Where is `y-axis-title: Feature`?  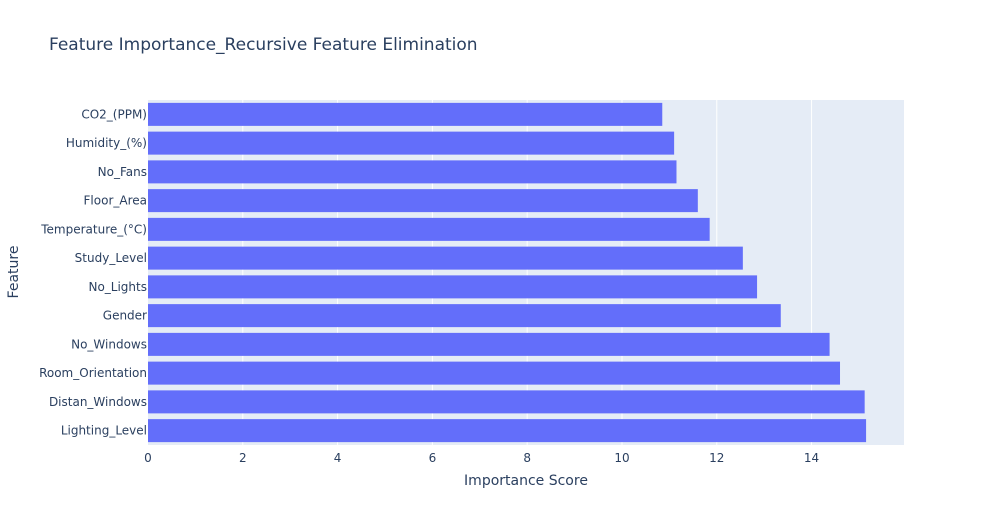 y-axis-title: Feature is located at coordinates (14, 272).